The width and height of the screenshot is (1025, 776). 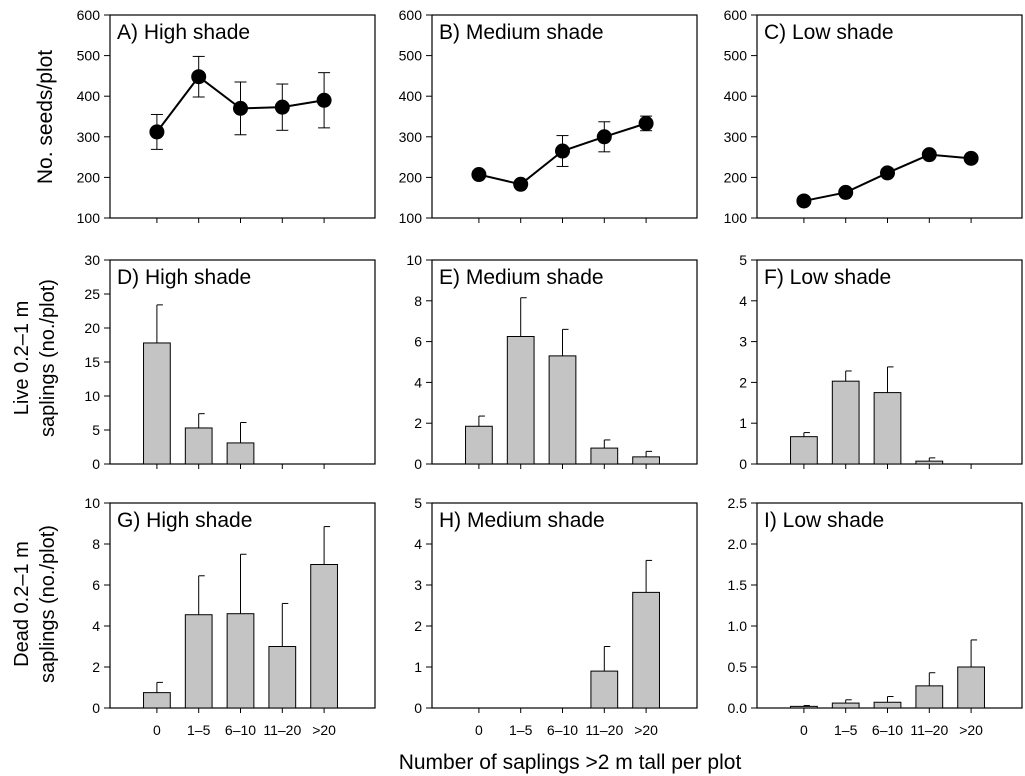 I want to click on y-tick-label: 3, so click(x=743, y=342).